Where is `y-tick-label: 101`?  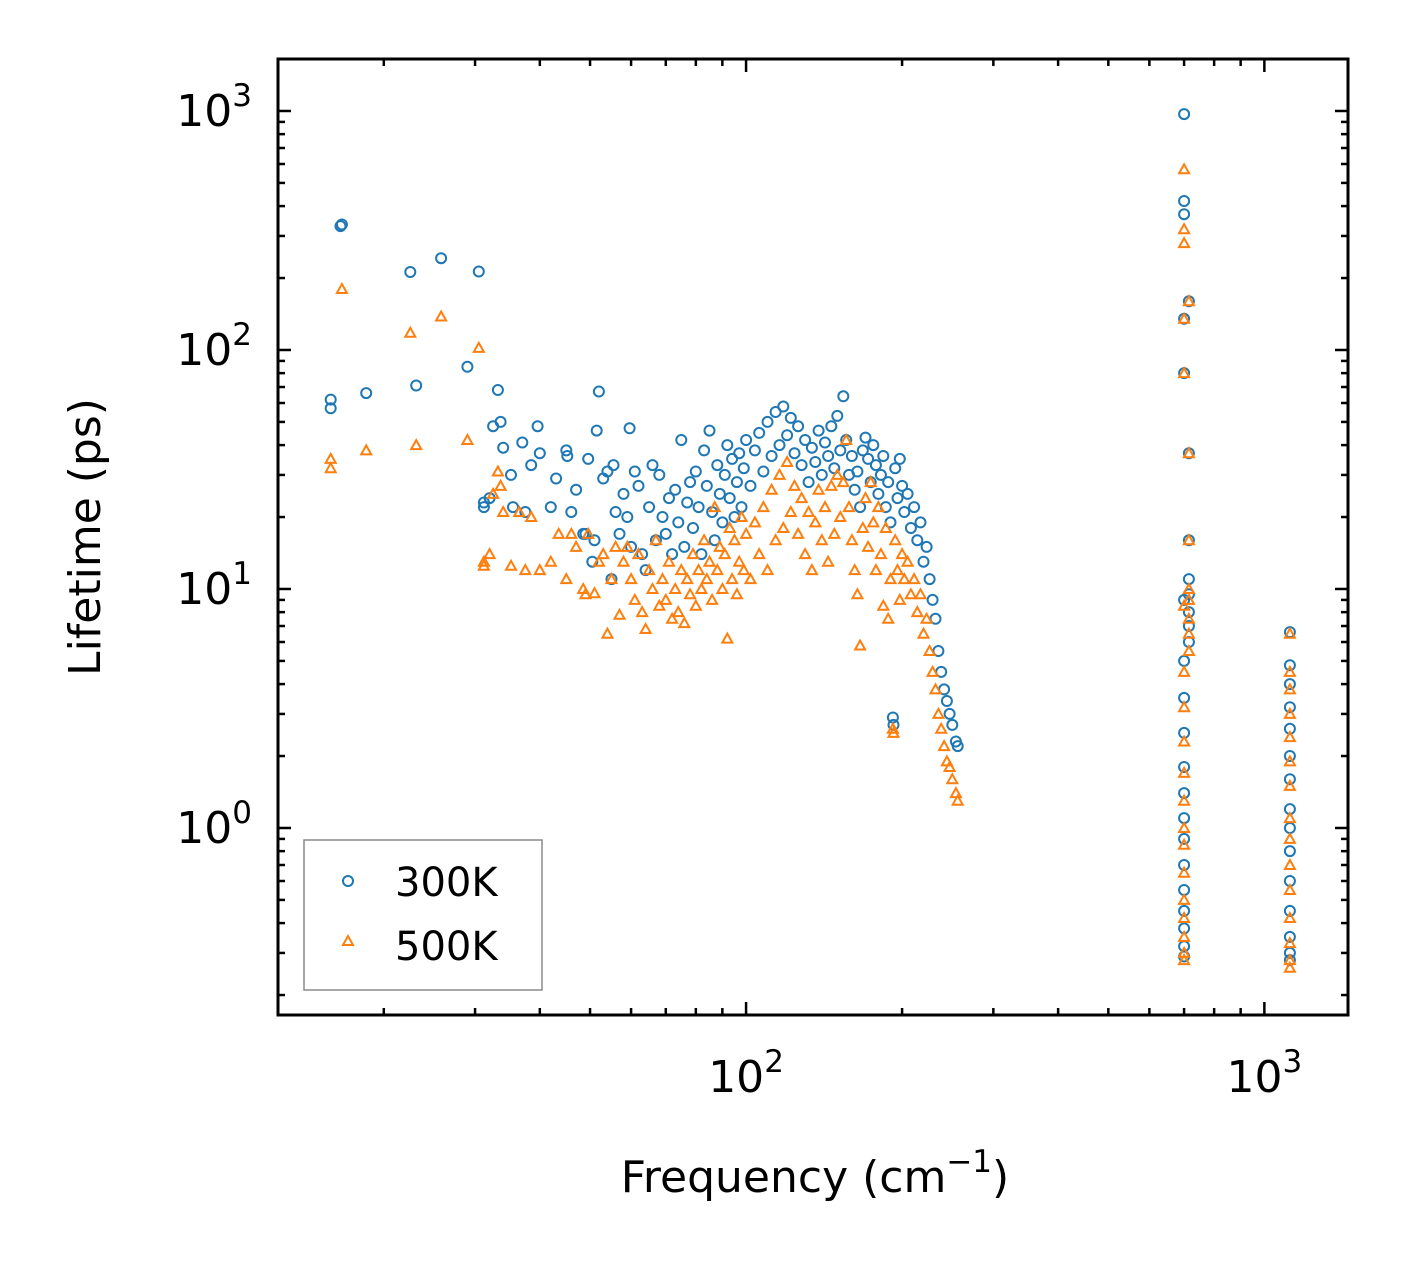 y-tick-label: 101 is located at coordinates (214, 585).